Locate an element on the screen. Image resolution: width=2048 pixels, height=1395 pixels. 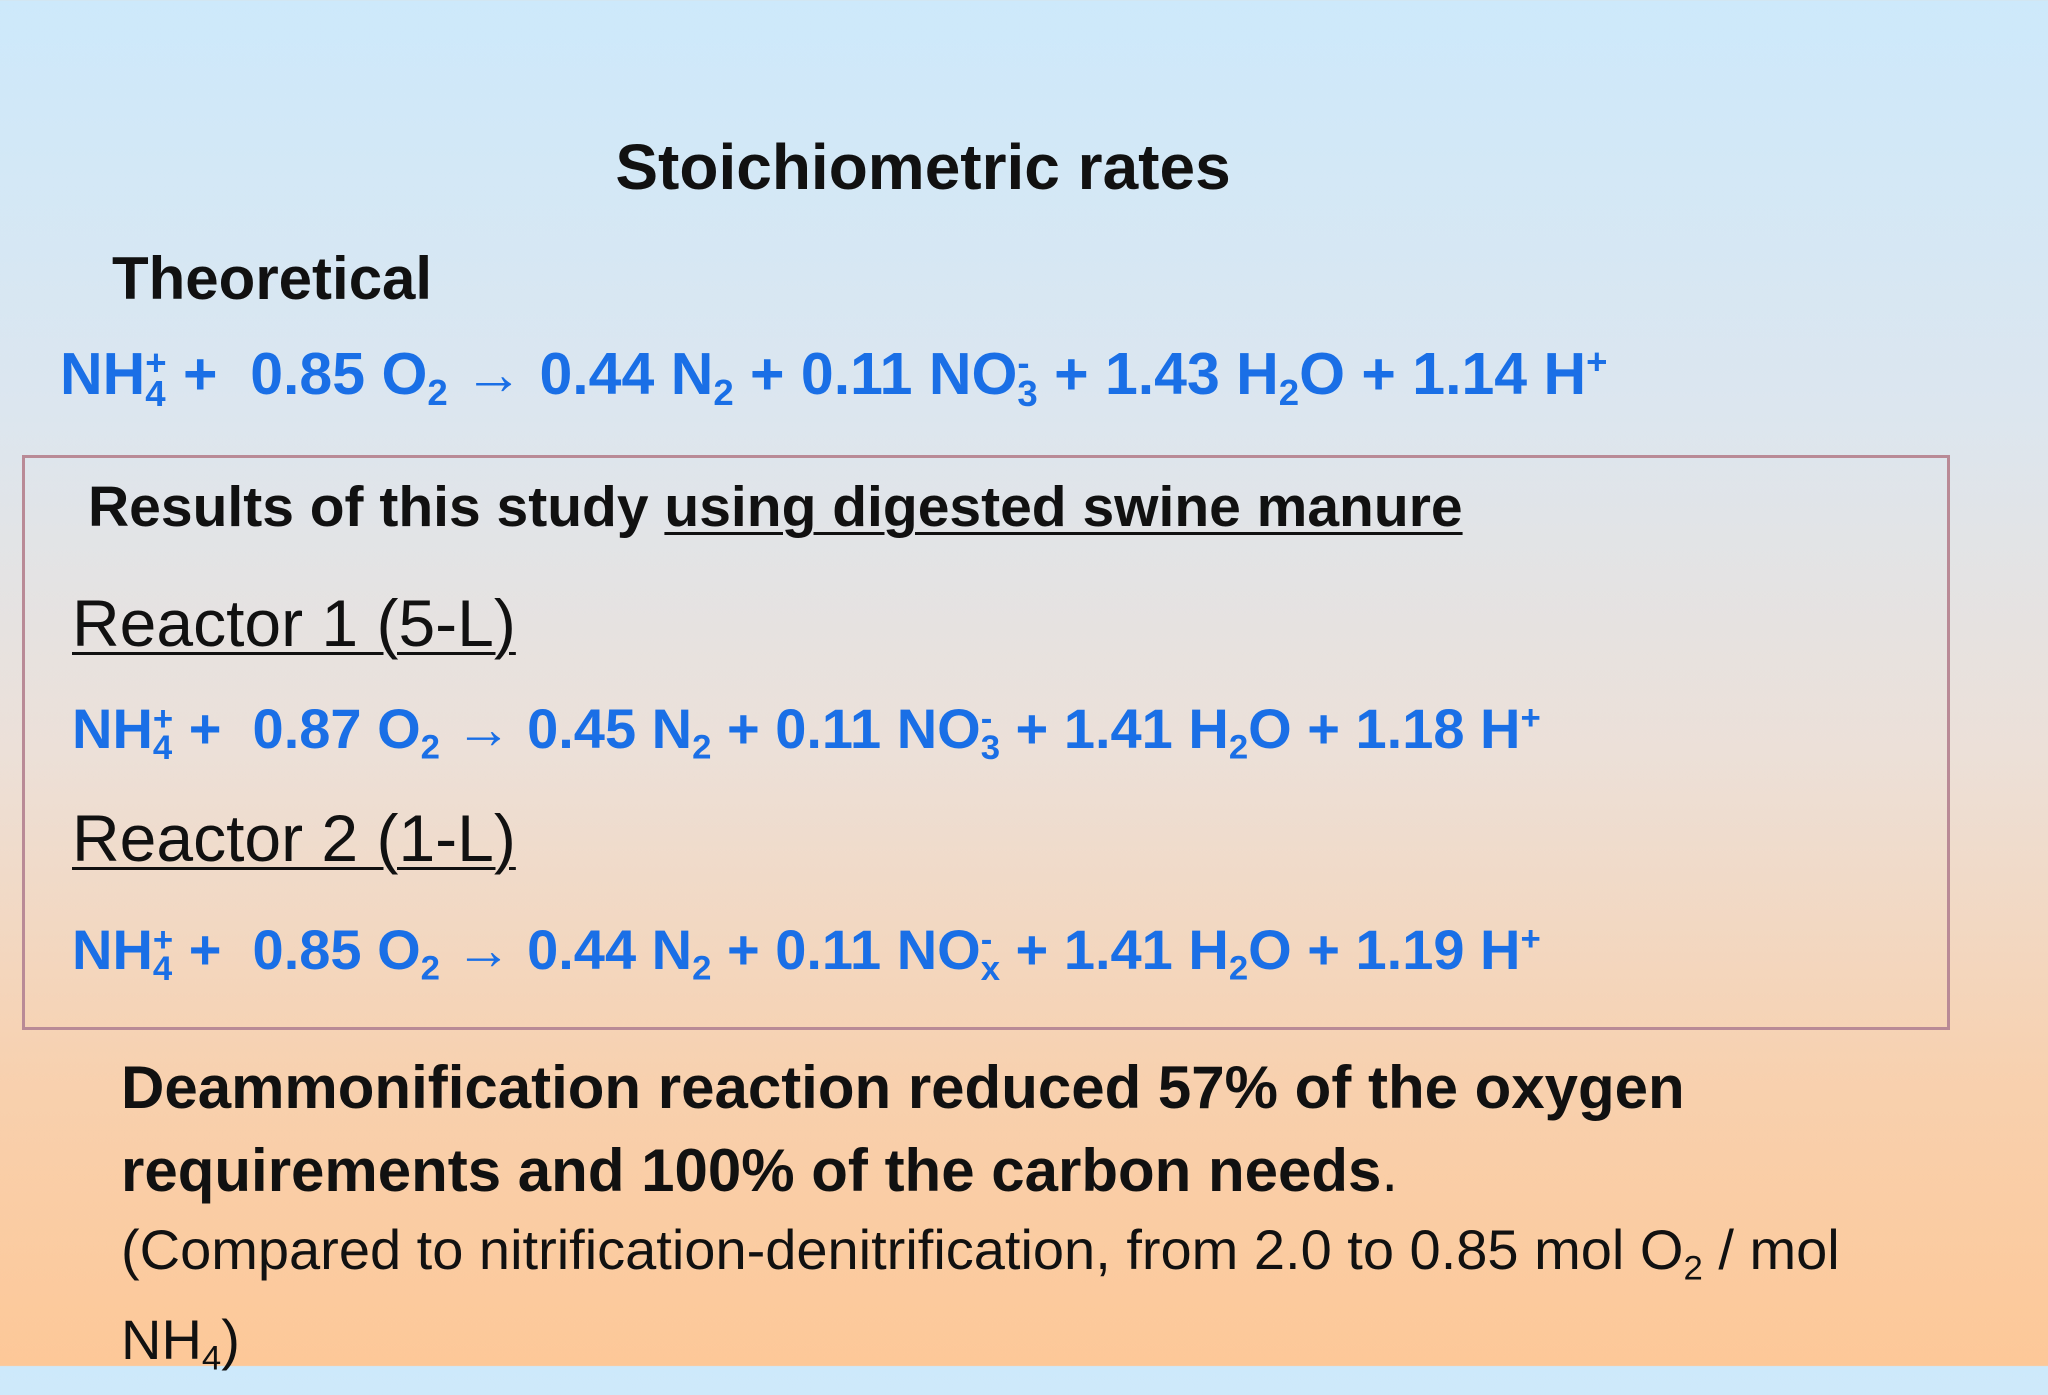
reactor-label: Reactor 1 (5-L) is located at coordinates (294, 623).